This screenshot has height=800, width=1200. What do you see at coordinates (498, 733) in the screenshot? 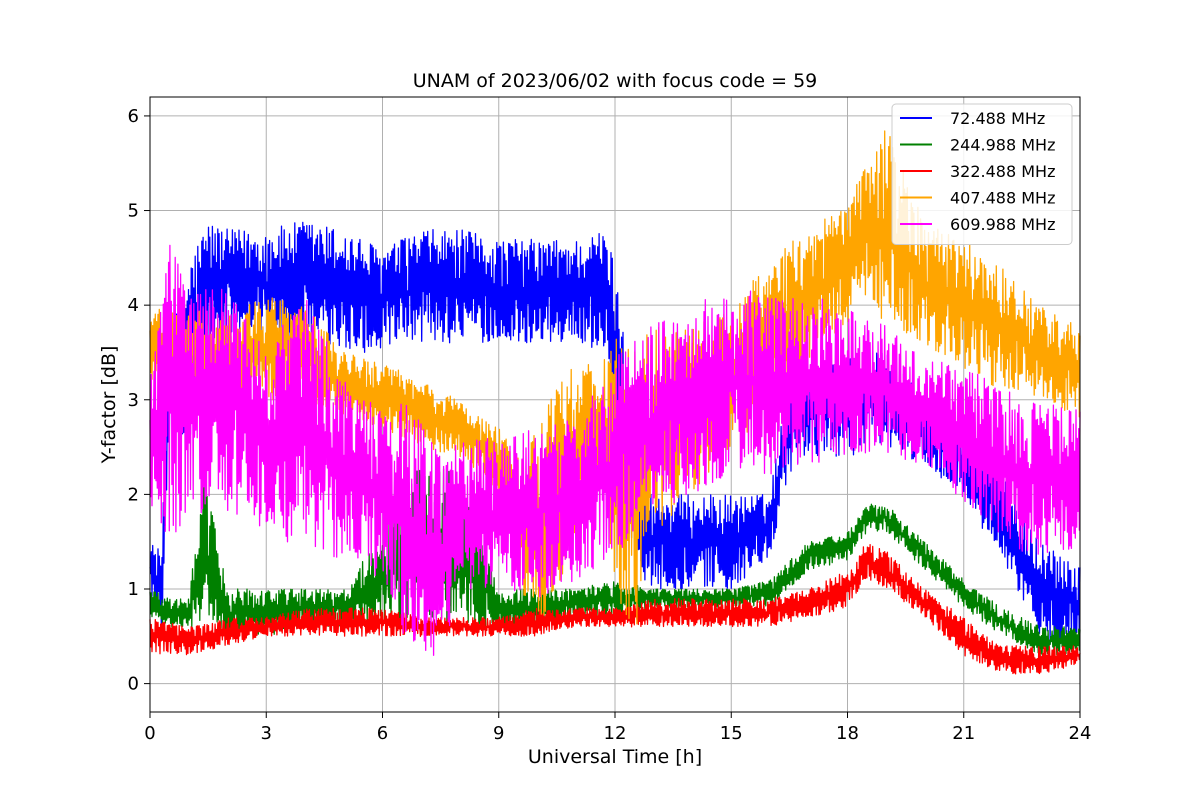
I see `x-tick-label: 9` at bounding box center [498, 733].